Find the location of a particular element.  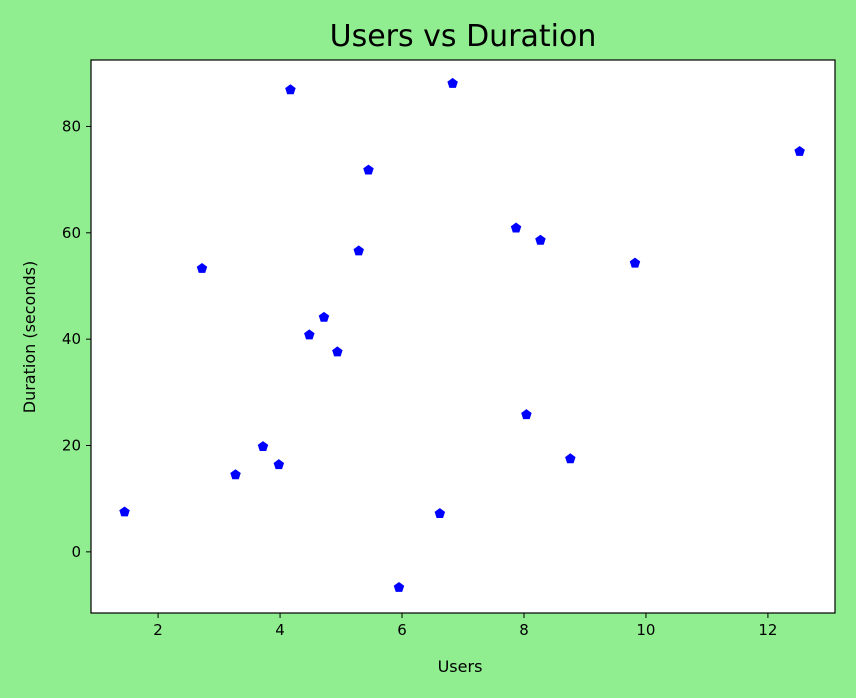

y-tick-label: 0 is located at coordinates (76, 552).